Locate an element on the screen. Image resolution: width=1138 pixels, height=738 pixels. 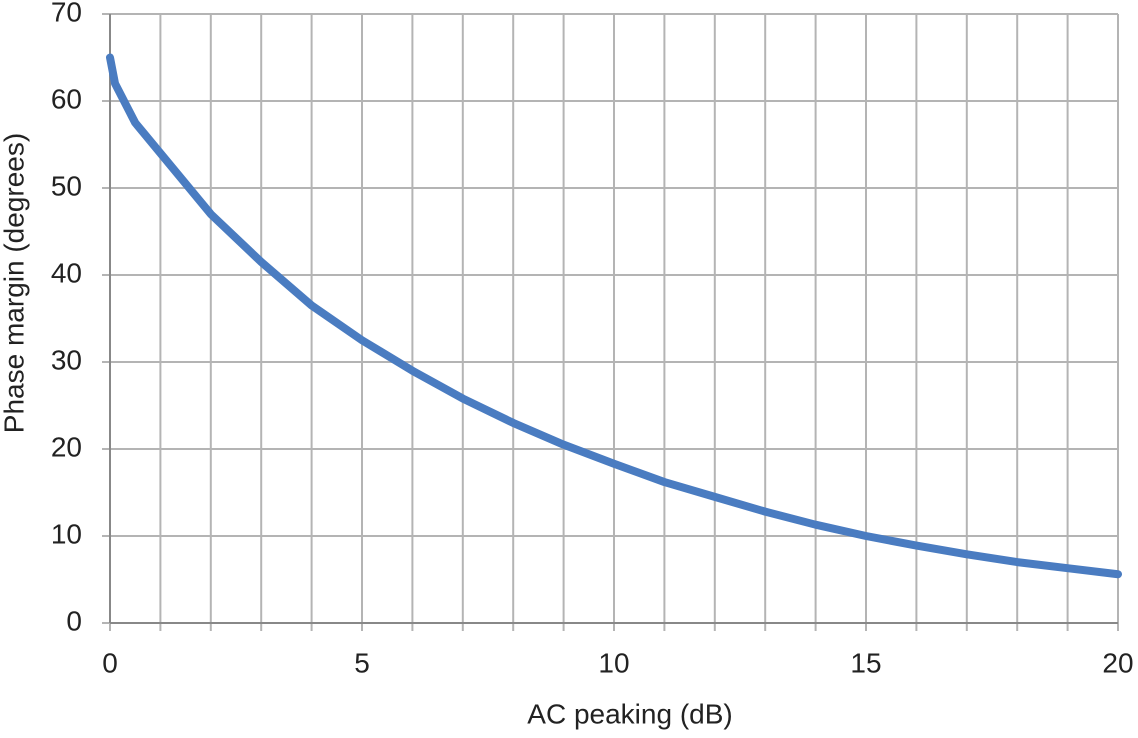
y-axis-label: Phase margin (degrees) is located at coordinates (14, 283).